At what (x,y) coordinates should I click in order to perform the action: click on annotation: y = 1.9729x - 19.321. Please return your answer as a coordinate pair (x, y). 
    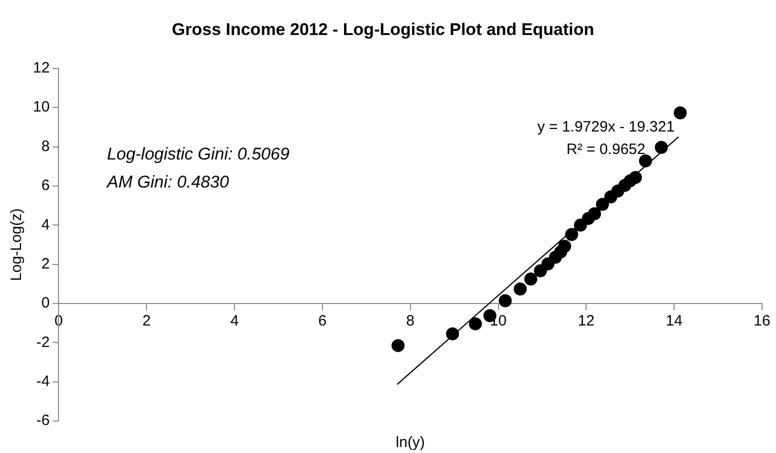
    Looking at the image, I should click on (606, 127).